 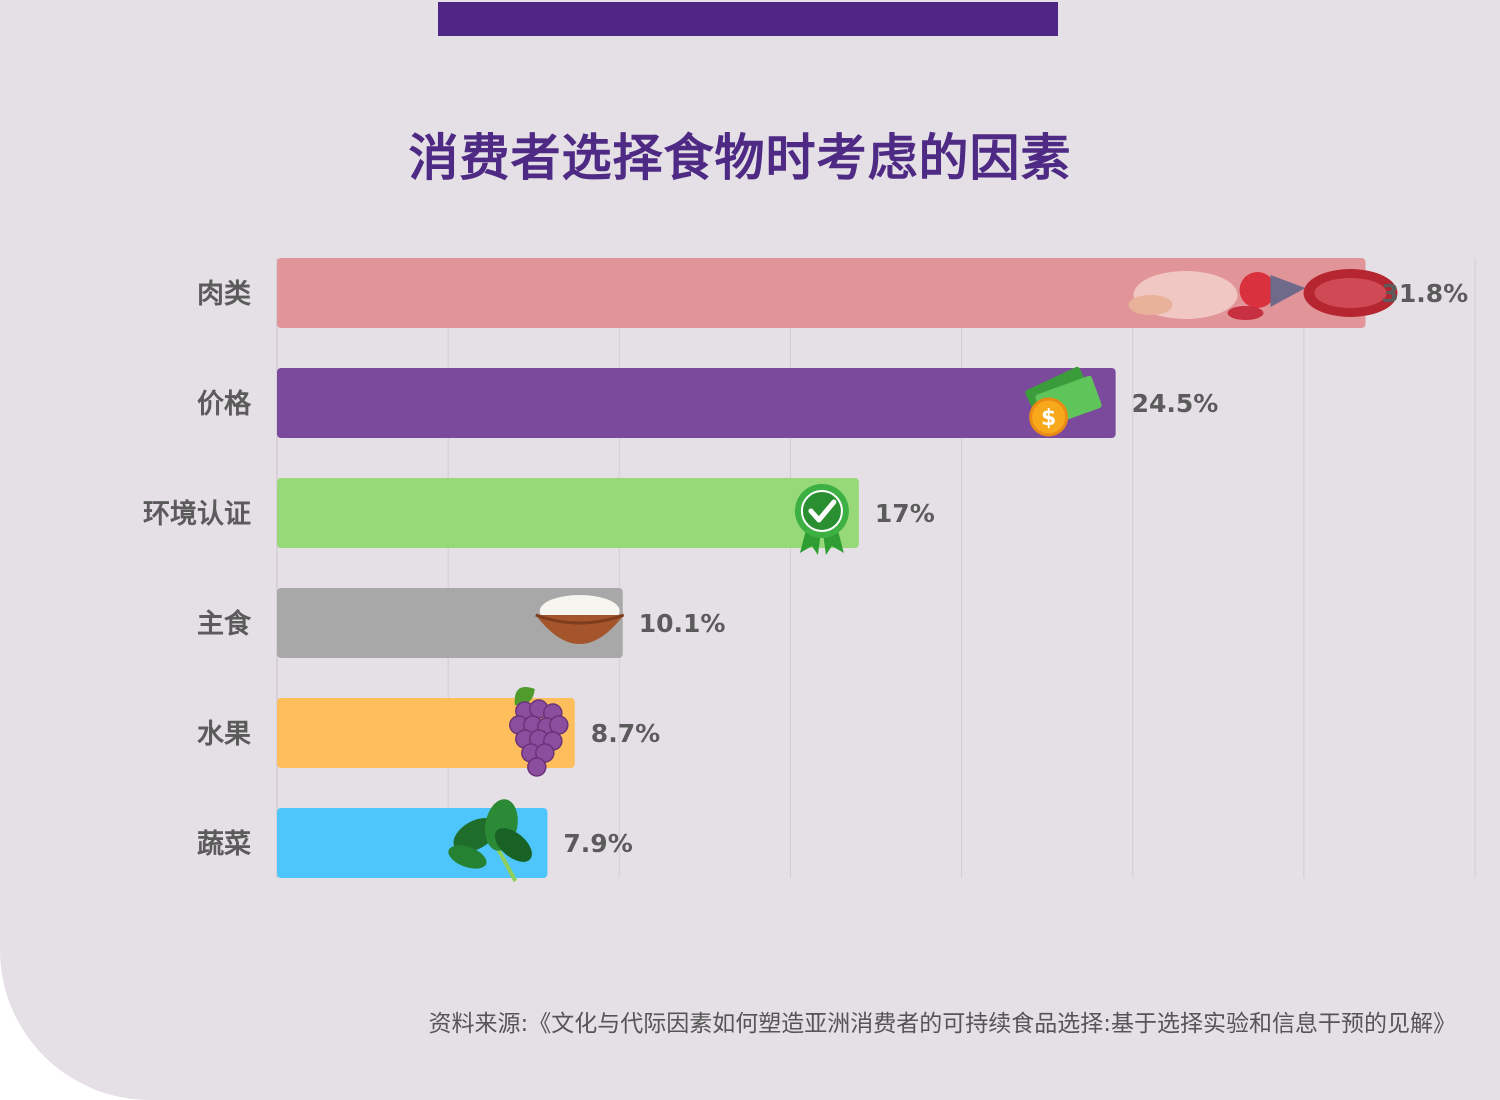 I want to click on coin-symbol: $, so click(x=1048, y=418).